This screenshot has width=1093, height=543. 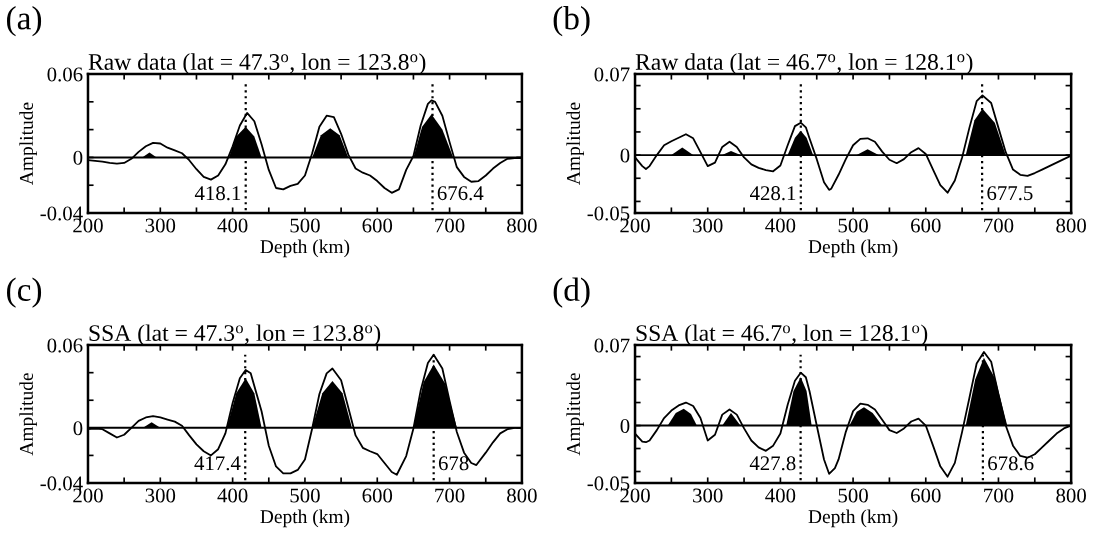 I want to click on chart-title: Raw data (lat = 46.7$^{o}$, lon = 128.1$^{o}$), so click(x=804, y=64).